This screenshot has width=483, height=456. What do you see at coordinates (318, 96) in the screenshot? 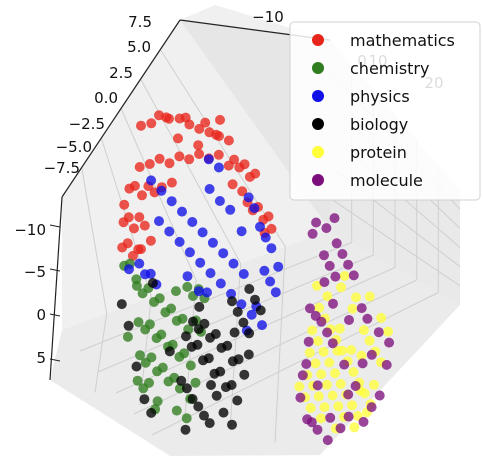
I see `legend-marker-physics` at bounding box center [318, 96].